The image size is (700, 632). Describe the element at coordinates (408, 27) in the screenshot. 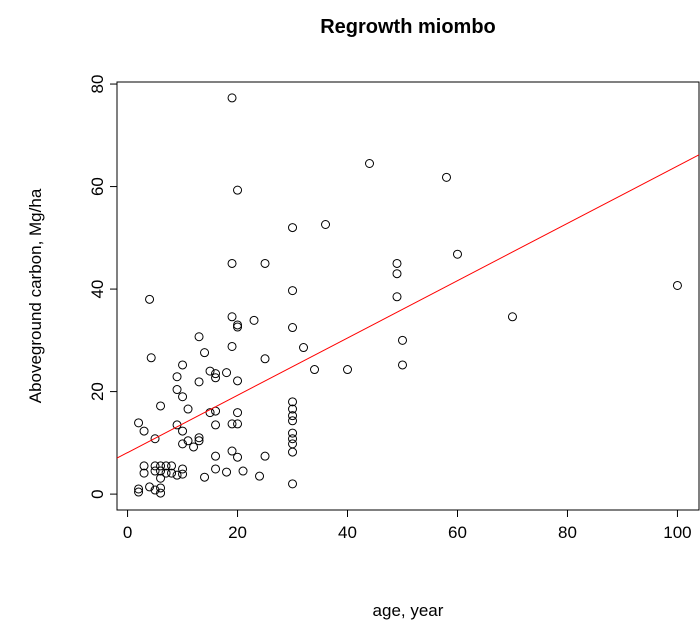

I see `chart-title: Regrowth miombo` at that location.